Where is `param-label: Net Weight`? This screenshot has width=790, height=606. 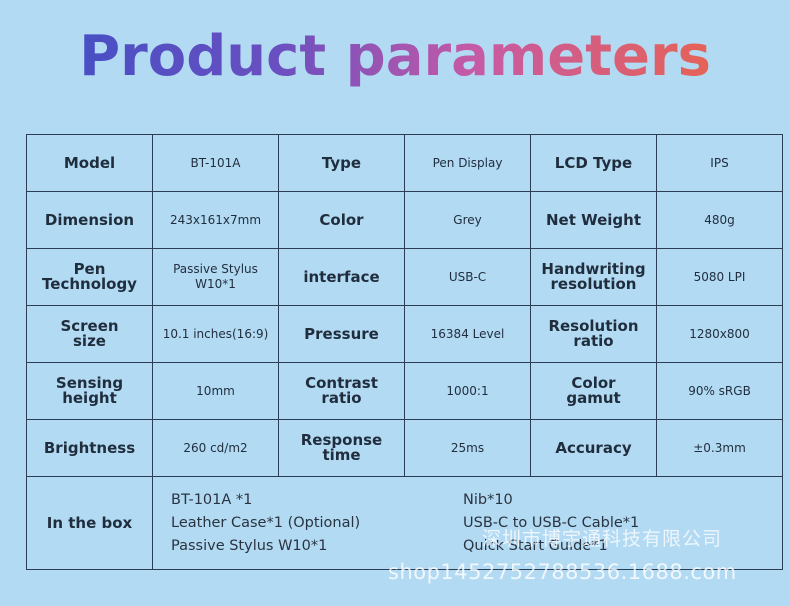 param-label: Net Weight is located at coordinates (593, 220).